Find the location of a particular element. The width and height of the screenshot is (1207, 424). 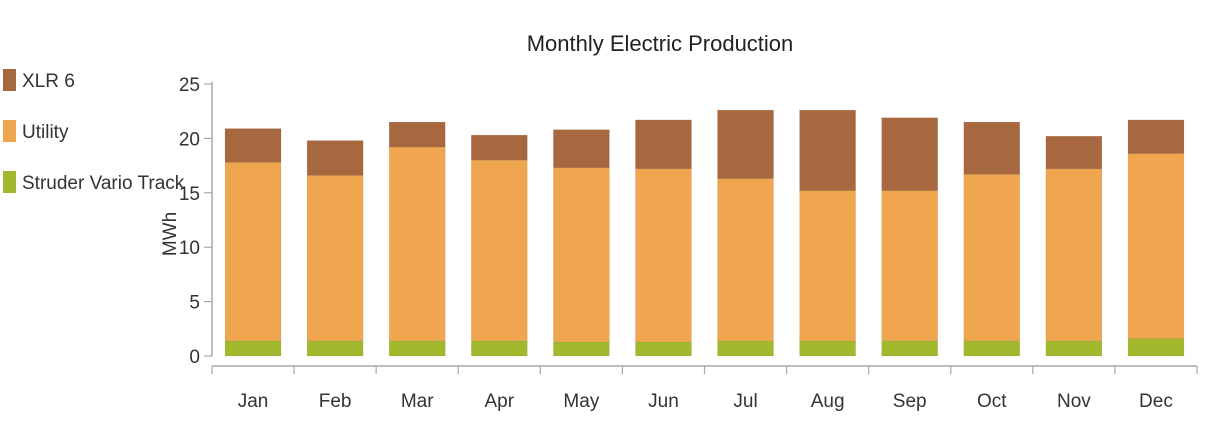

x-tick-label: Feb is located at coordinates (335, 401).